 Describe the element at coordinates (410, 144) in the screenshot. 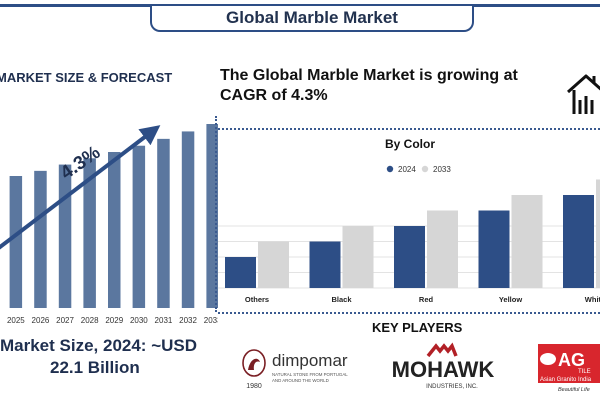

I see `color-chart-title: By Color` at that location.